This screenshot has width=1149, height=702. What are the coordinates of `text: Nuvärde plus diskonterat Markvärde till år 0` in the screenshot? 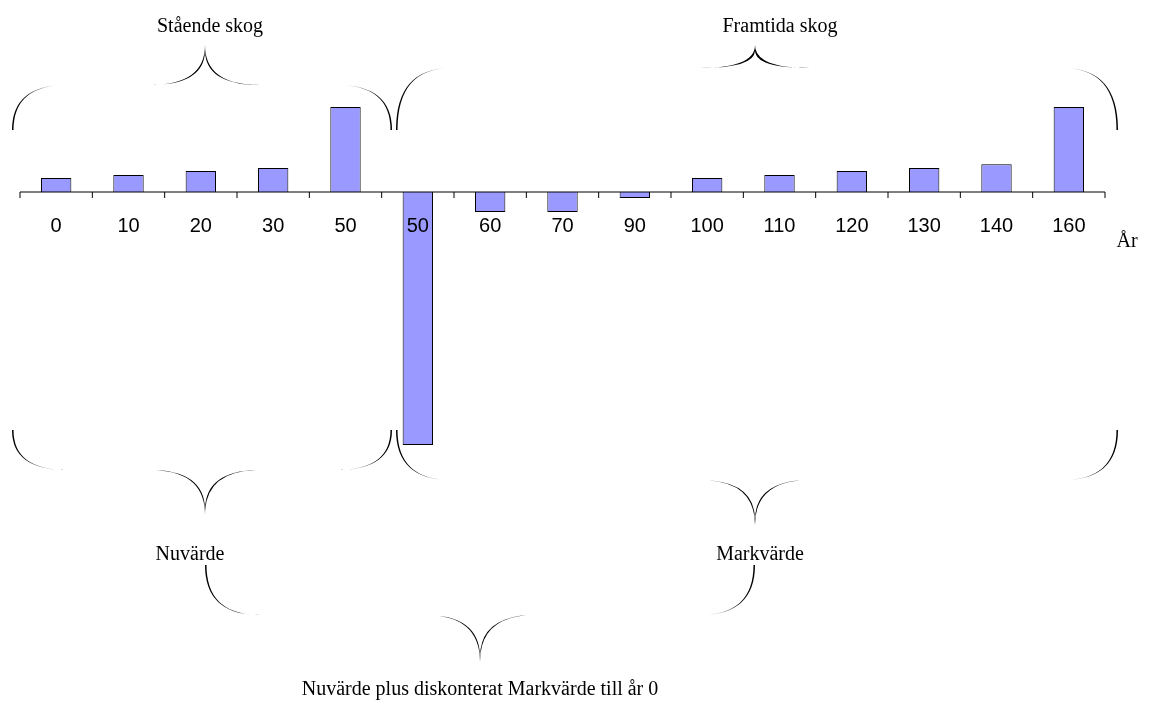 It's located at (480, 688).